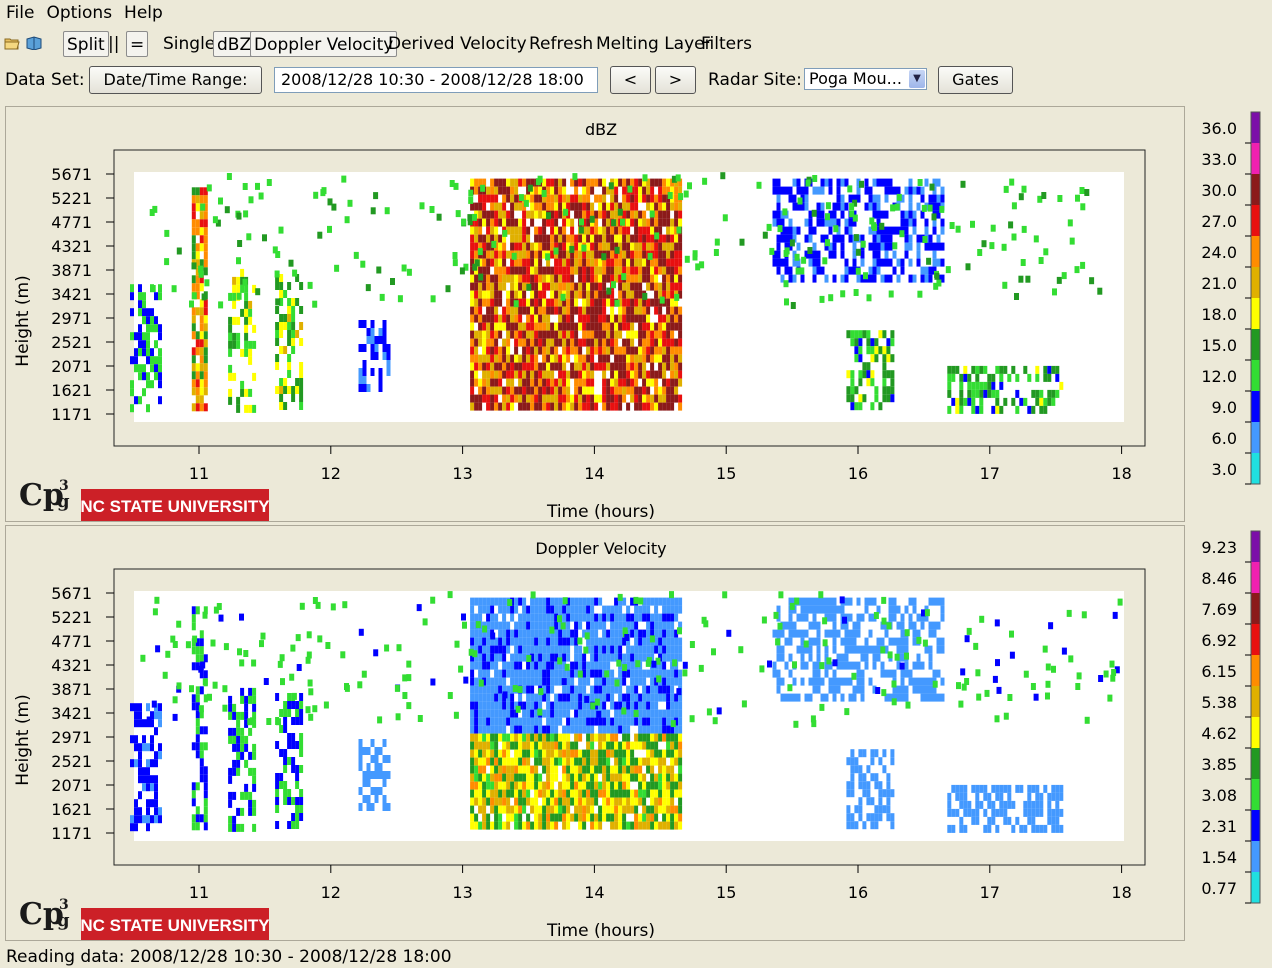 This screenshot has height=968, width=1272. What do you see at coordinates (114, 44) in the screenshot?
I see `parallel-button: ||` at bounding box center [114, 44].